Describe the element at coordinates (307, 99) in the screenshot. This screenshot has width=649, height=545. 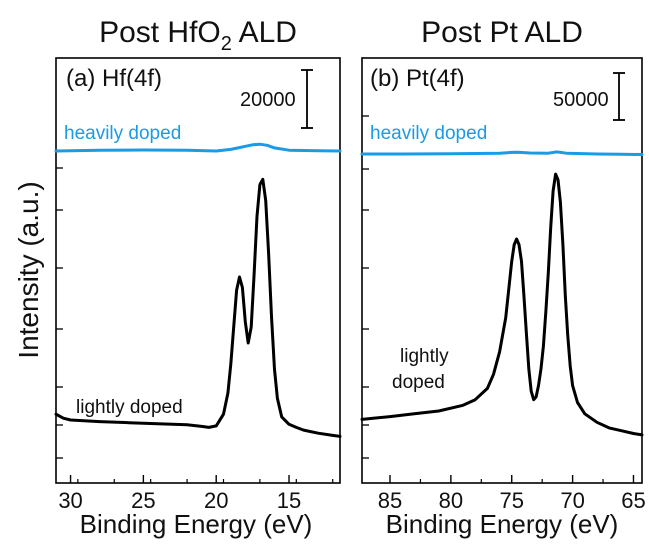
I see `panel-a-scale-bar` at that location.